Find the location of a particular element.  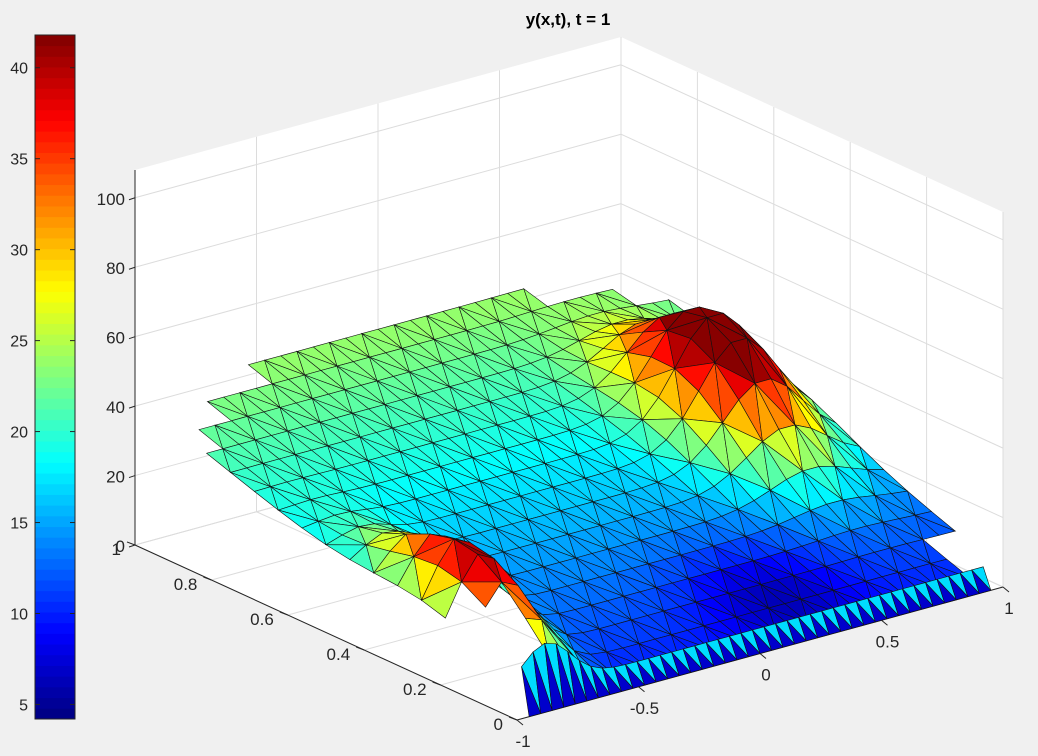

y-tick-label: 1 is located at coordinates (116, 549).